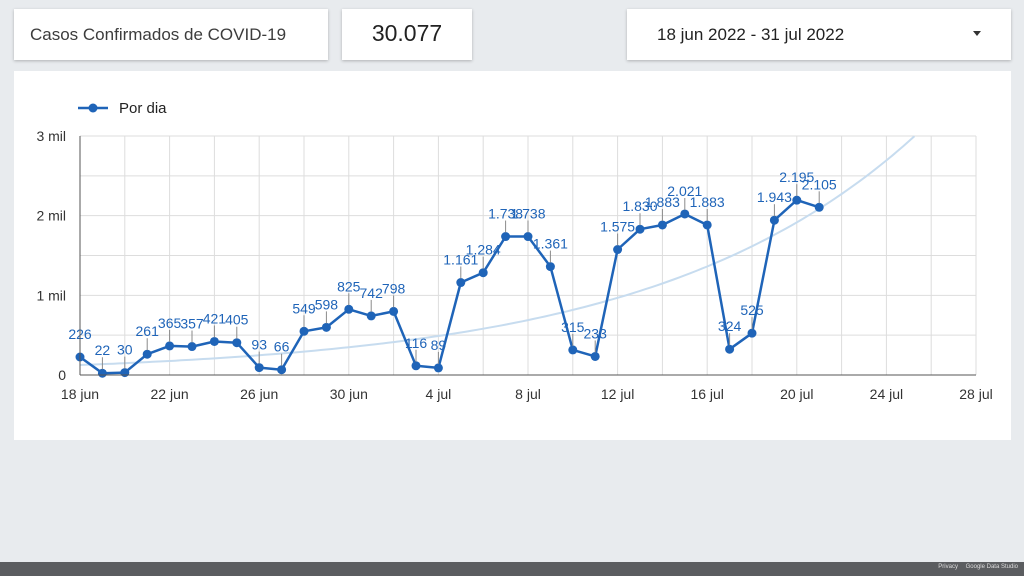 The width and height of the screenshot is (1024, 576). I want to click on data-label: 1.575, so click(617, 227).